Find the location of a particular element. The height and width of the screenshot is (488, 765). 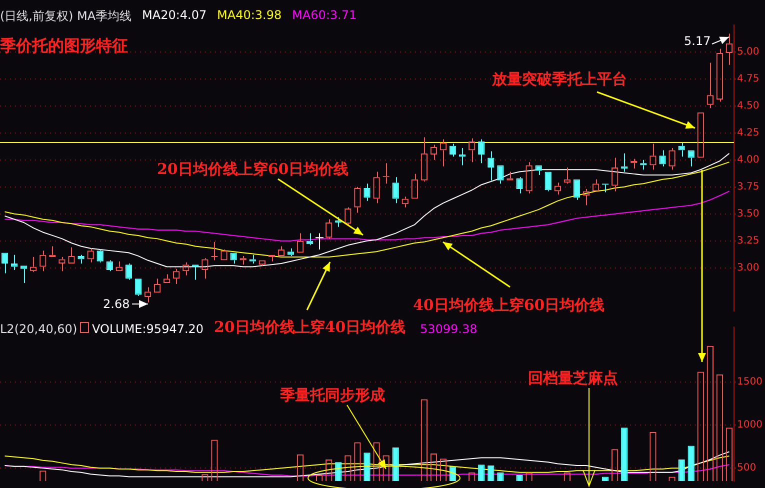

text: MA40:3.98 is located at coordinates (249, 15).